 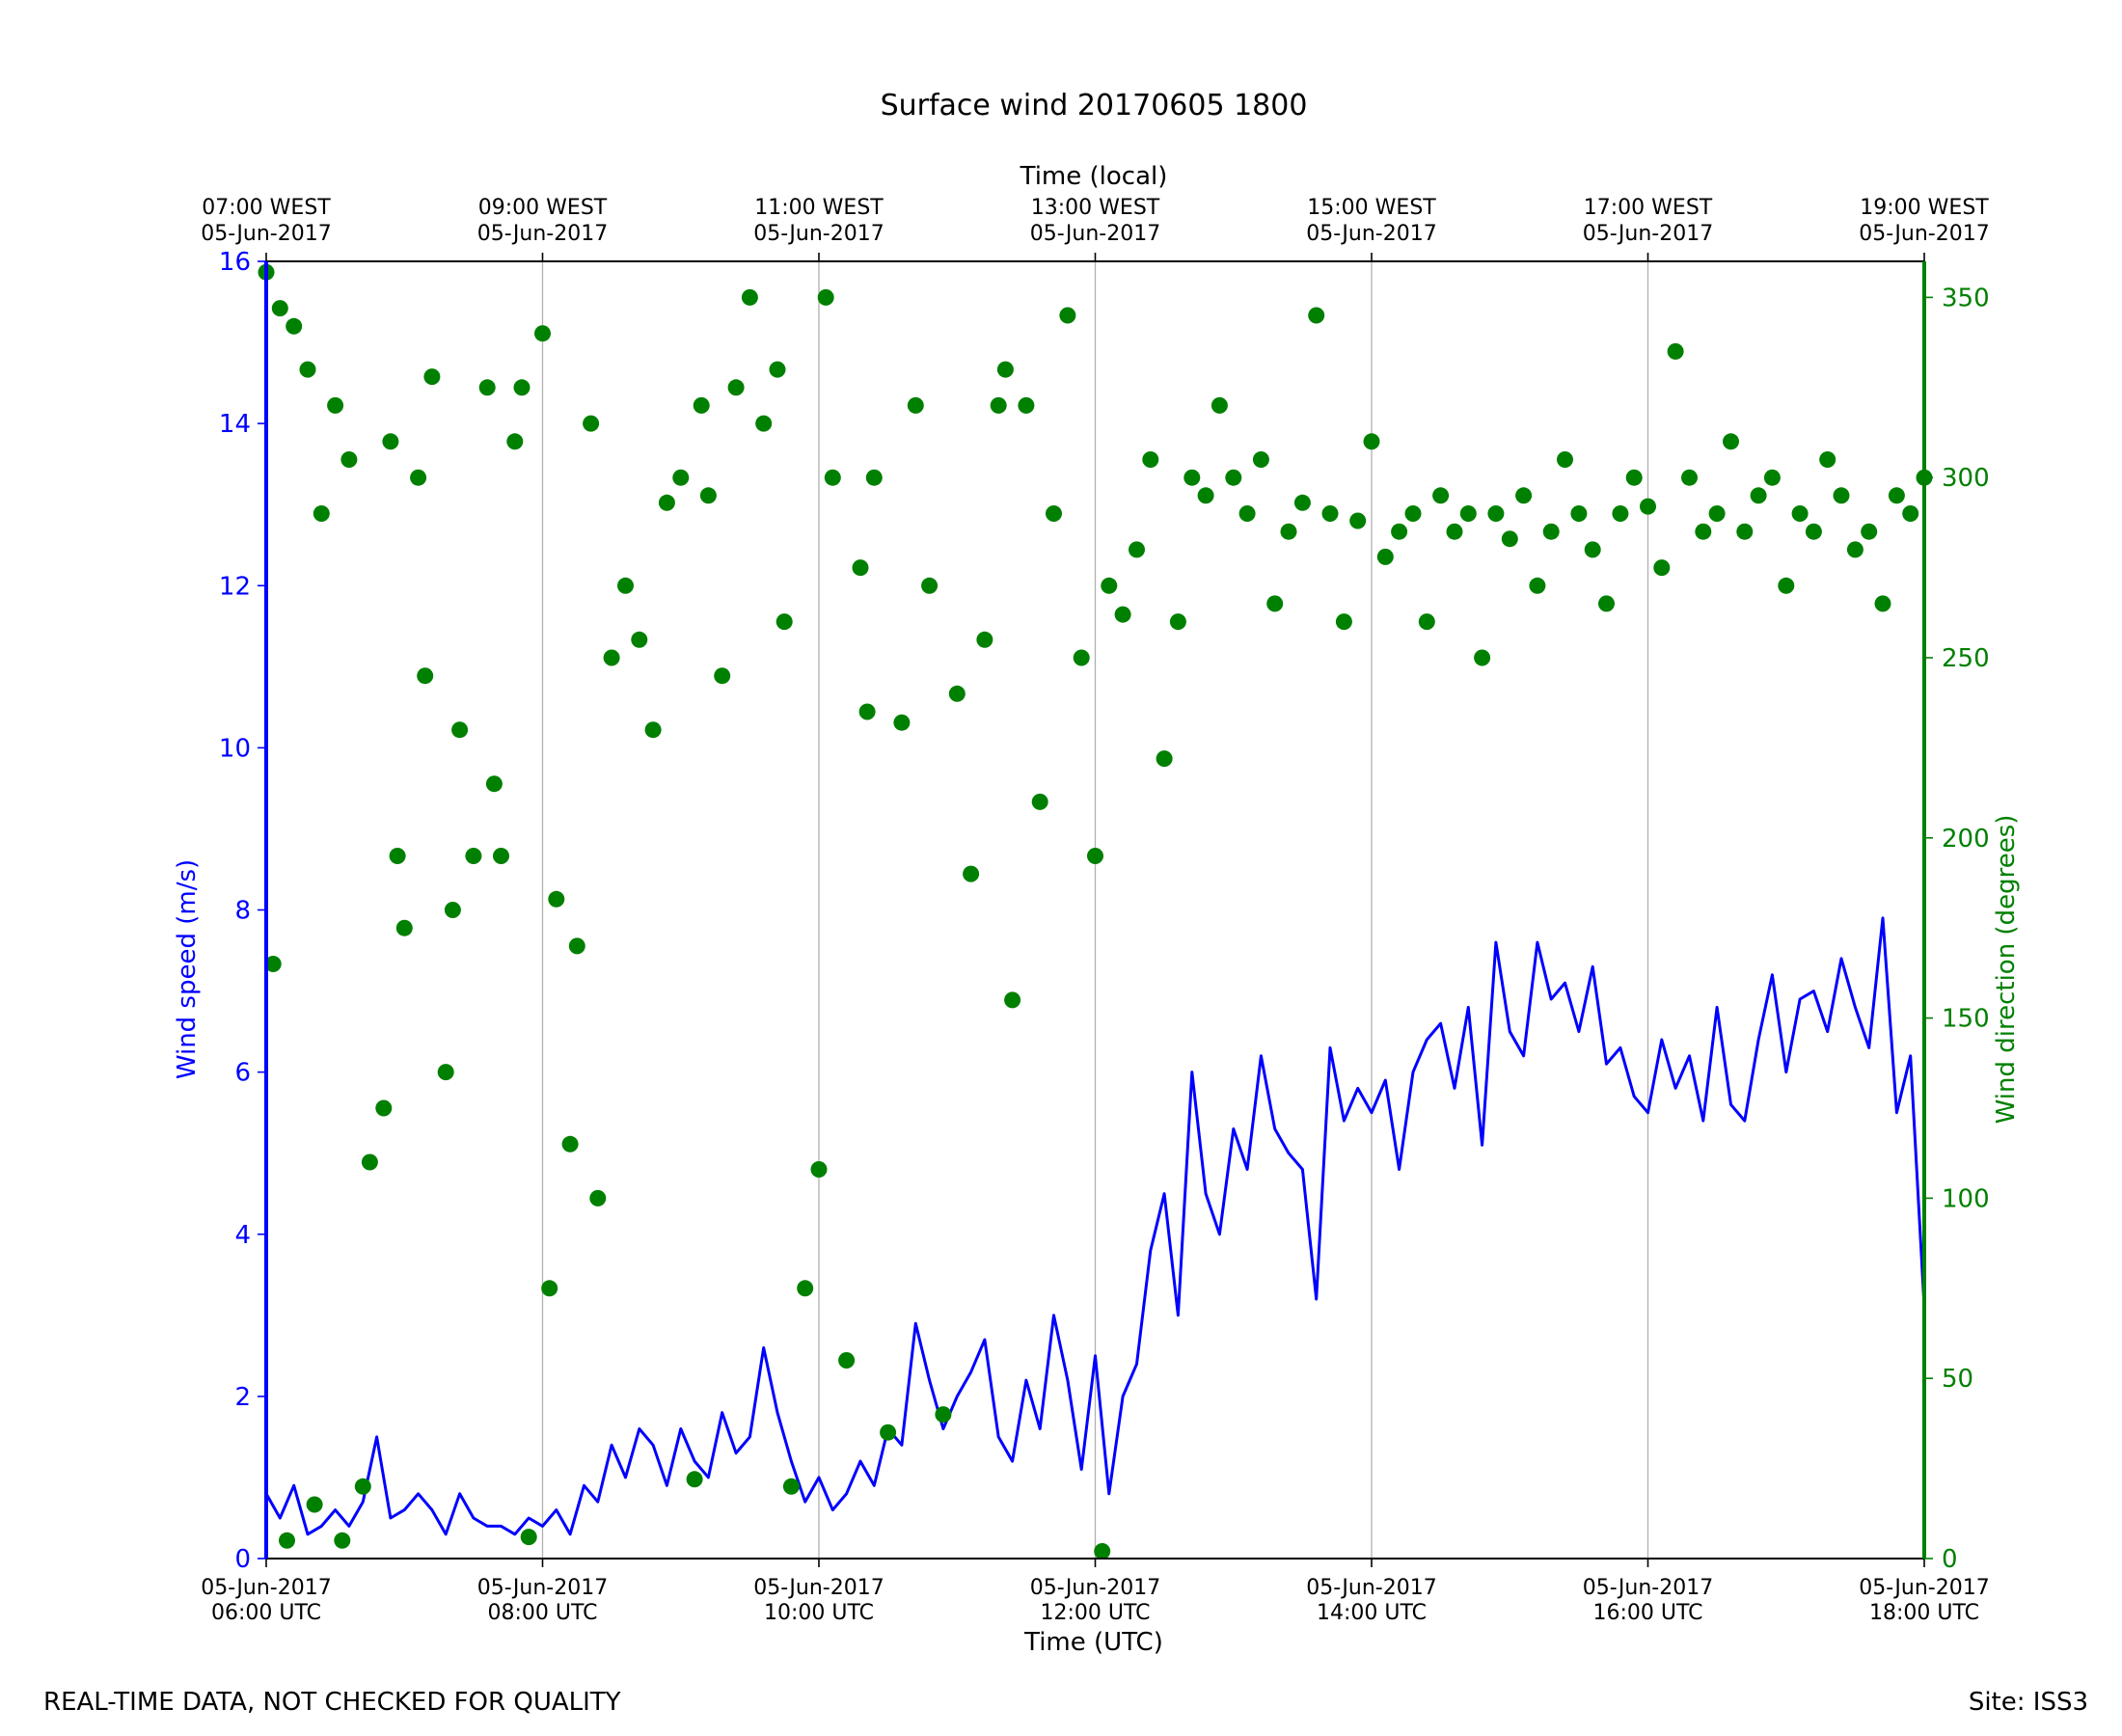 I want to click on top-tick-label-time: 13:00 WEST, so click(x=1096, y=208).